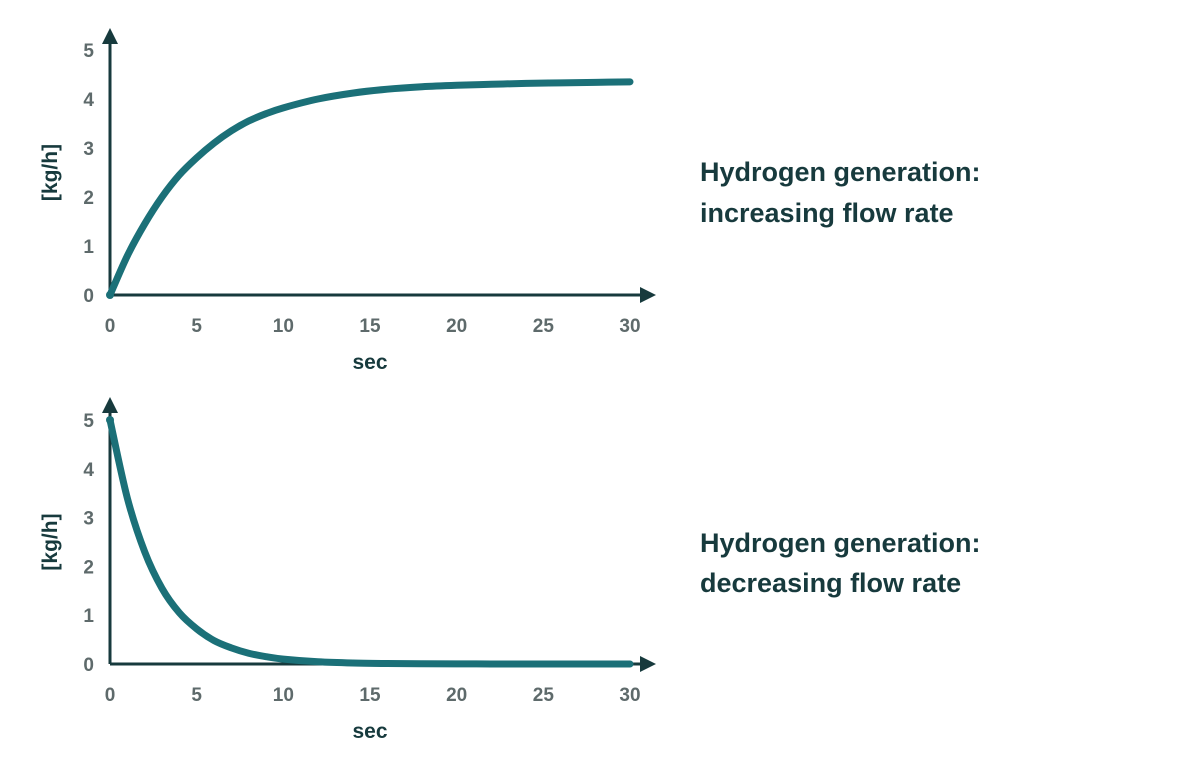  I want to click on chart-title-line-2: decreasing flow rate, so click(830, 583).